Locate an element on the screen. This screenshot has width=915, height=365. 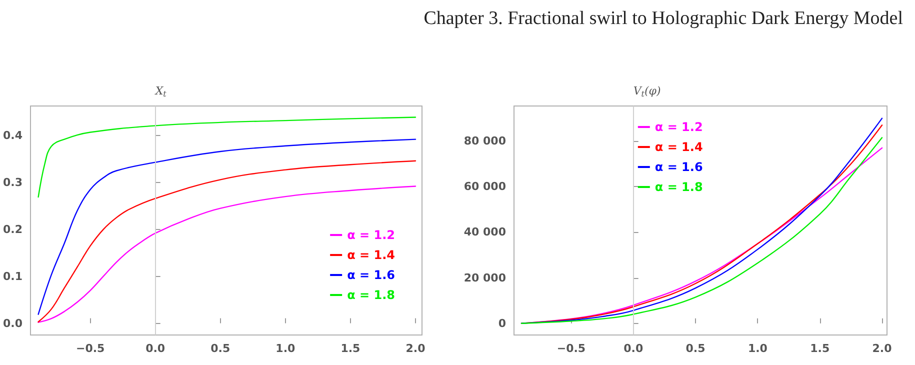
y-tick-label: 0.3 is located at coordinates (12, 182).